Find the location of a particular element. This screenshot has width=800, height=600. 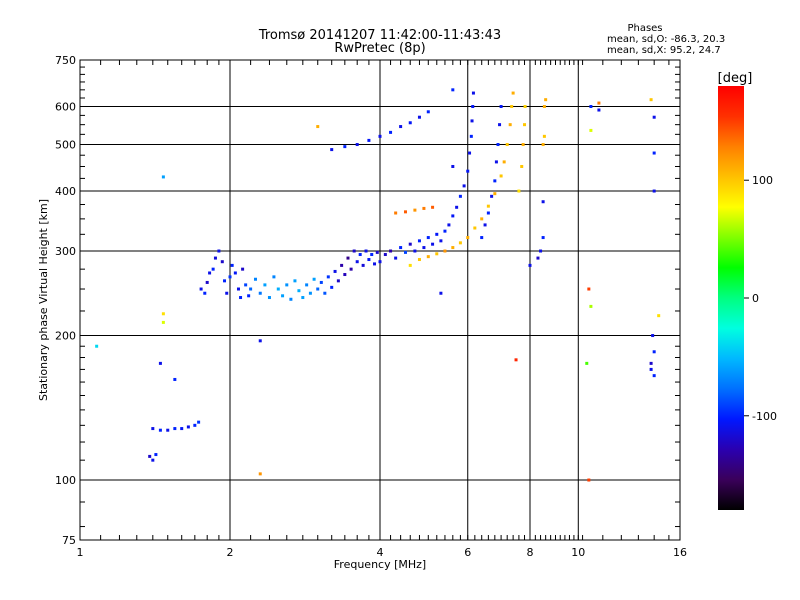

chart-title: Tromsø 20141207 11:42:00-11:43:43 is located at coordinates (379, 35).